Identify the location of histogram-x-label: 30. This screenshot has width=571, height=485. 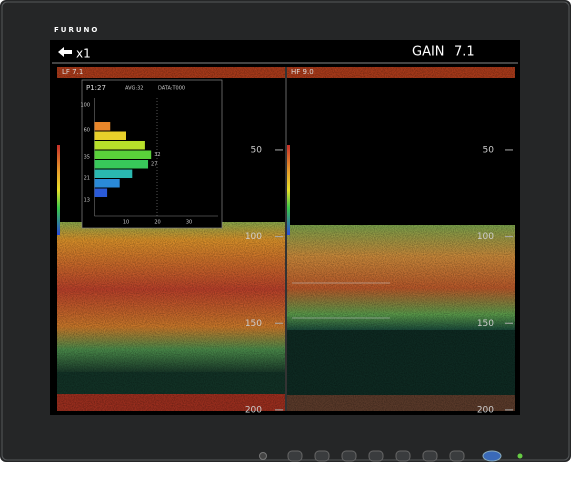
(189, 223).